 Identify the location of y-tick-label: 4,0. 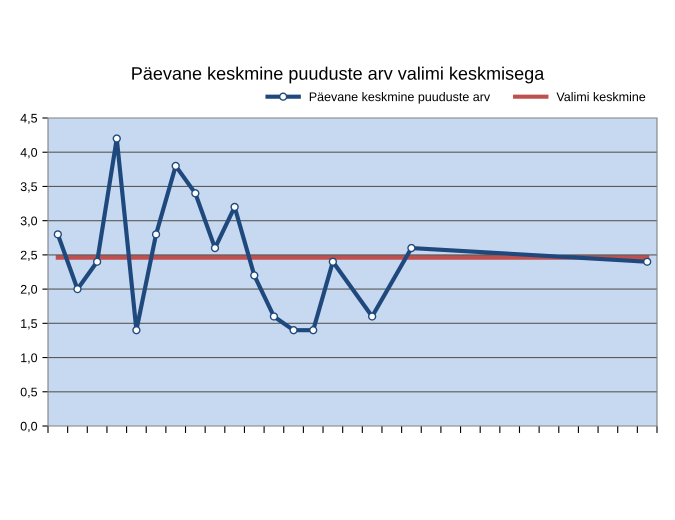
(29, 153).